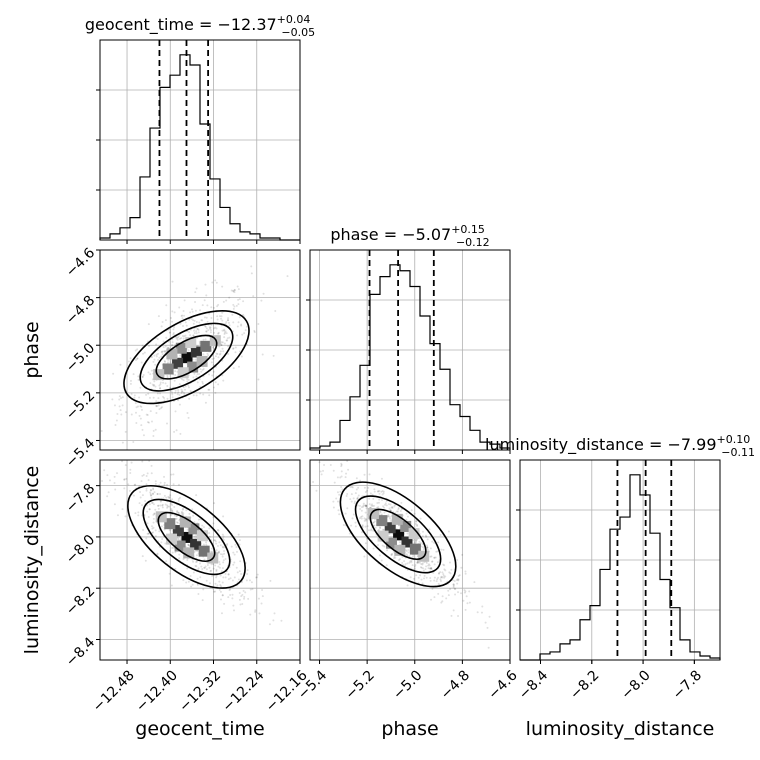 Image resolution: width=760 pixels, height=760 pixels. I want to click on x-tick-label: −12.48, so click(114, 691).